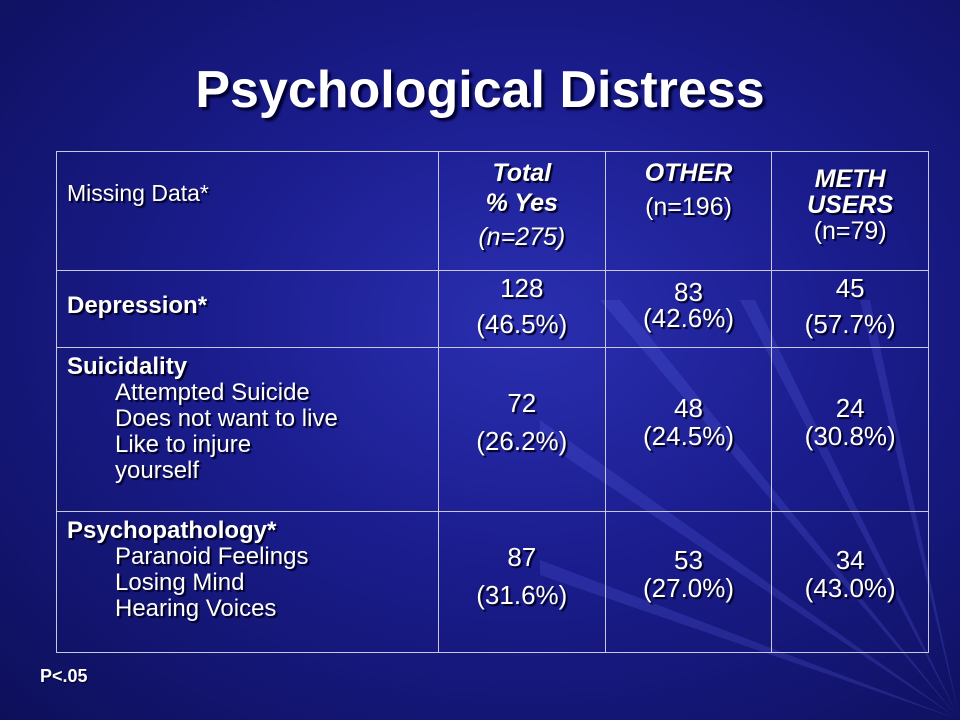 This screenshot has width=960, height=720. What do you see at coordinates (850, 287) in the screenshot?
I see `meth-count: 45` at bounding box center [850, 287].